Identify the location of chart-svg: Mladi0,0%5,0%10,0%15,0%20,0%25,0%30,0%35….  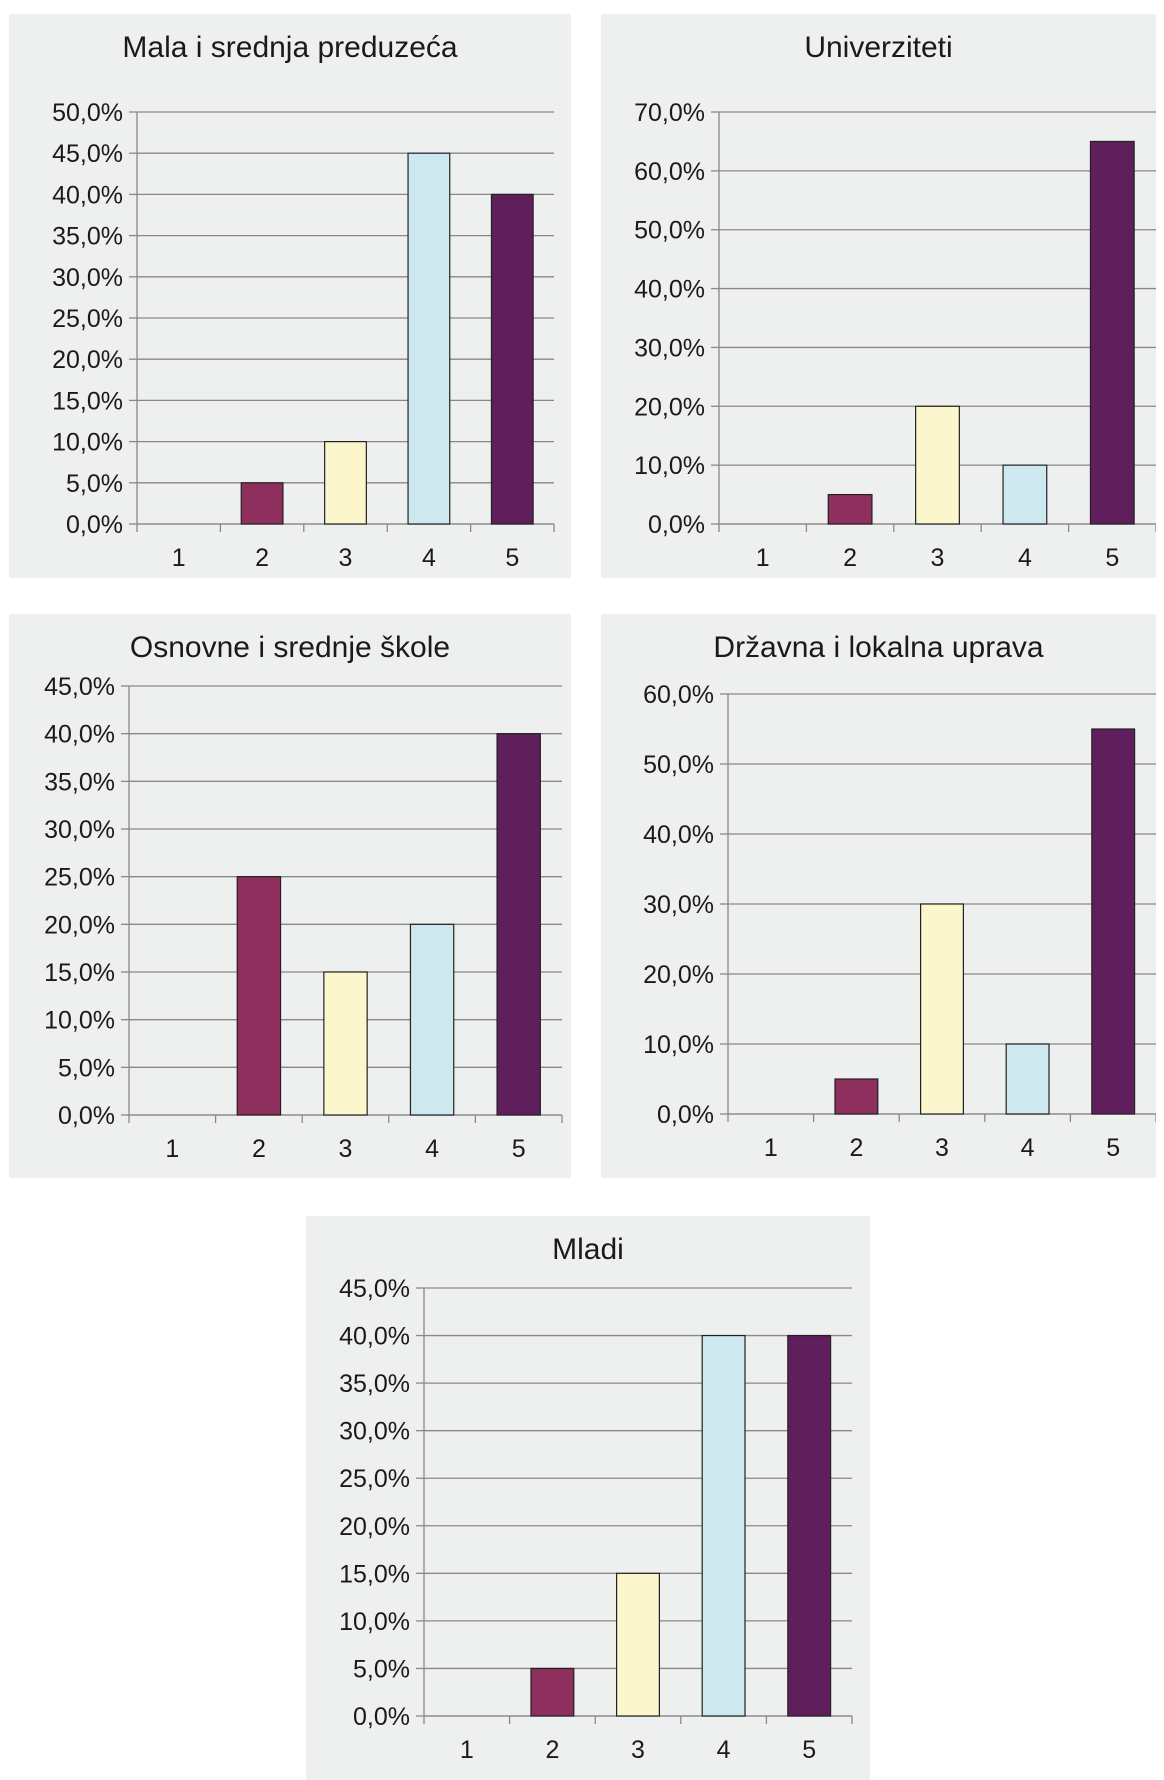
(596, 1498).